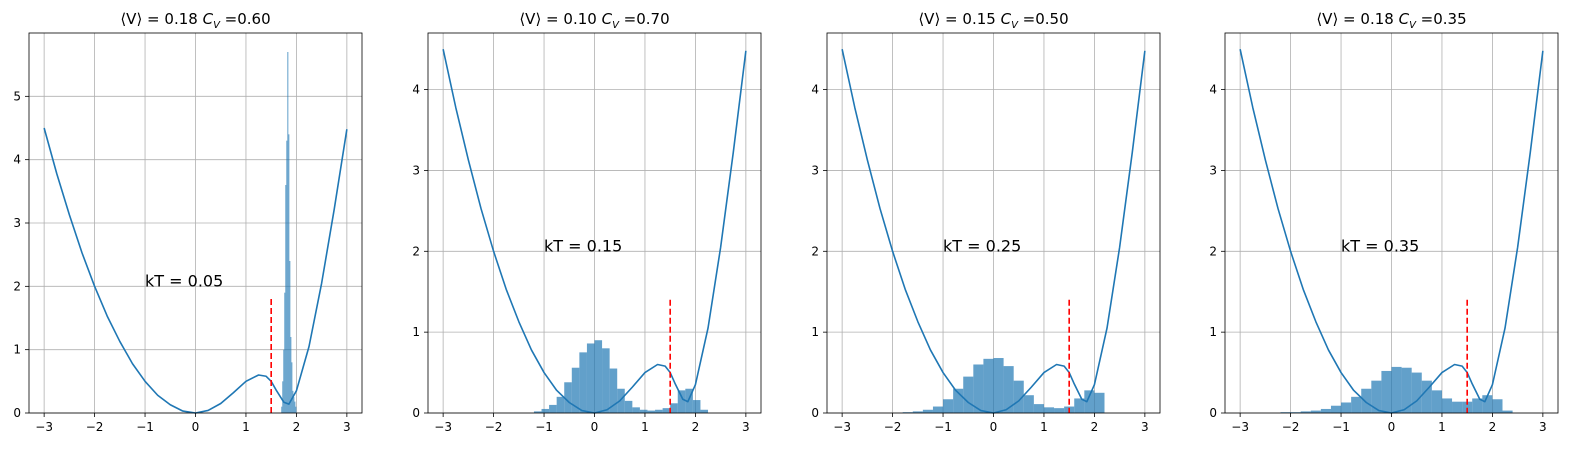  Describe the element at coordinates (17, 96) in the screenshot. I see `y-tick-label: 5` at that location.